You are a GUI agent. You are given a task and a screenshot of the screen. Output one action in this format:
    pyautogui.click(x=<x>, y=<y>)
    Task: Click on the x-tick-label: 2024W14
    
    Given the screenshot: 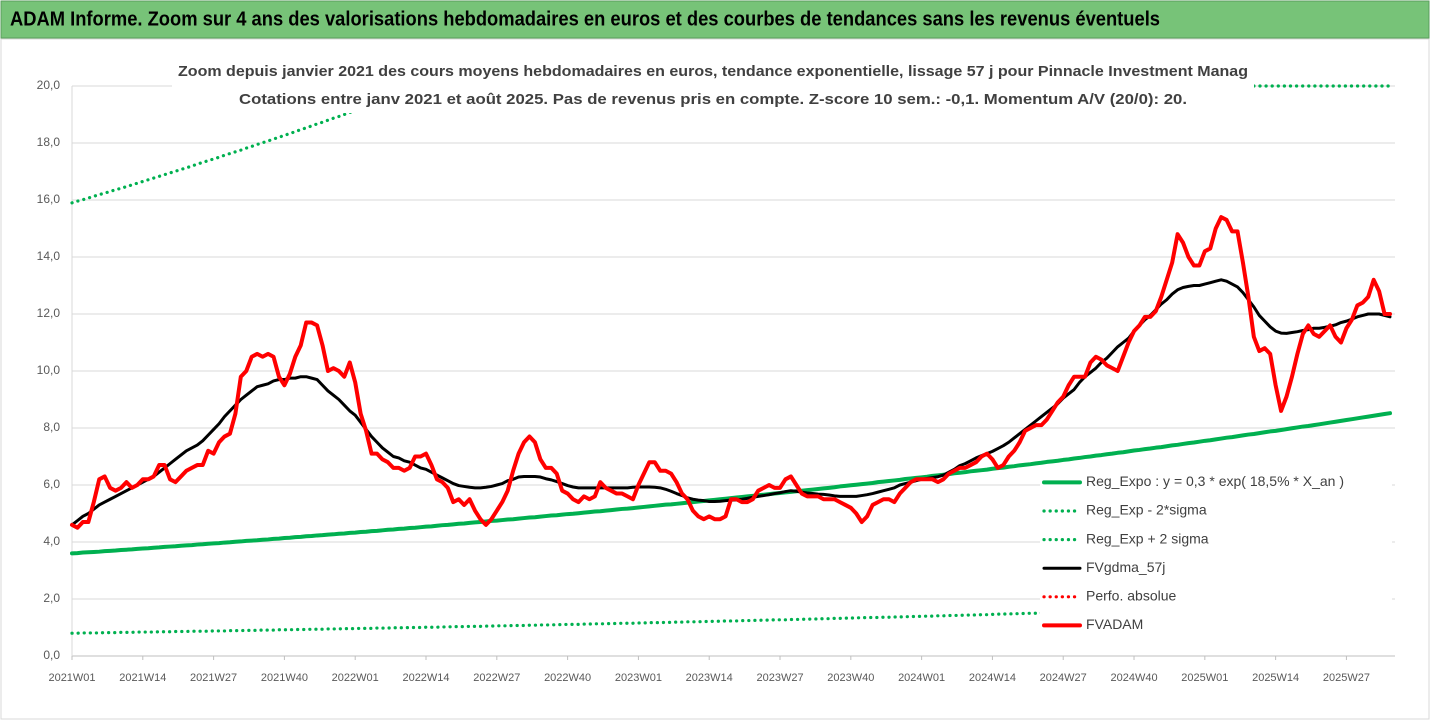 What is the action you would take?
    pyautogui.click(x=992, y=678)
    